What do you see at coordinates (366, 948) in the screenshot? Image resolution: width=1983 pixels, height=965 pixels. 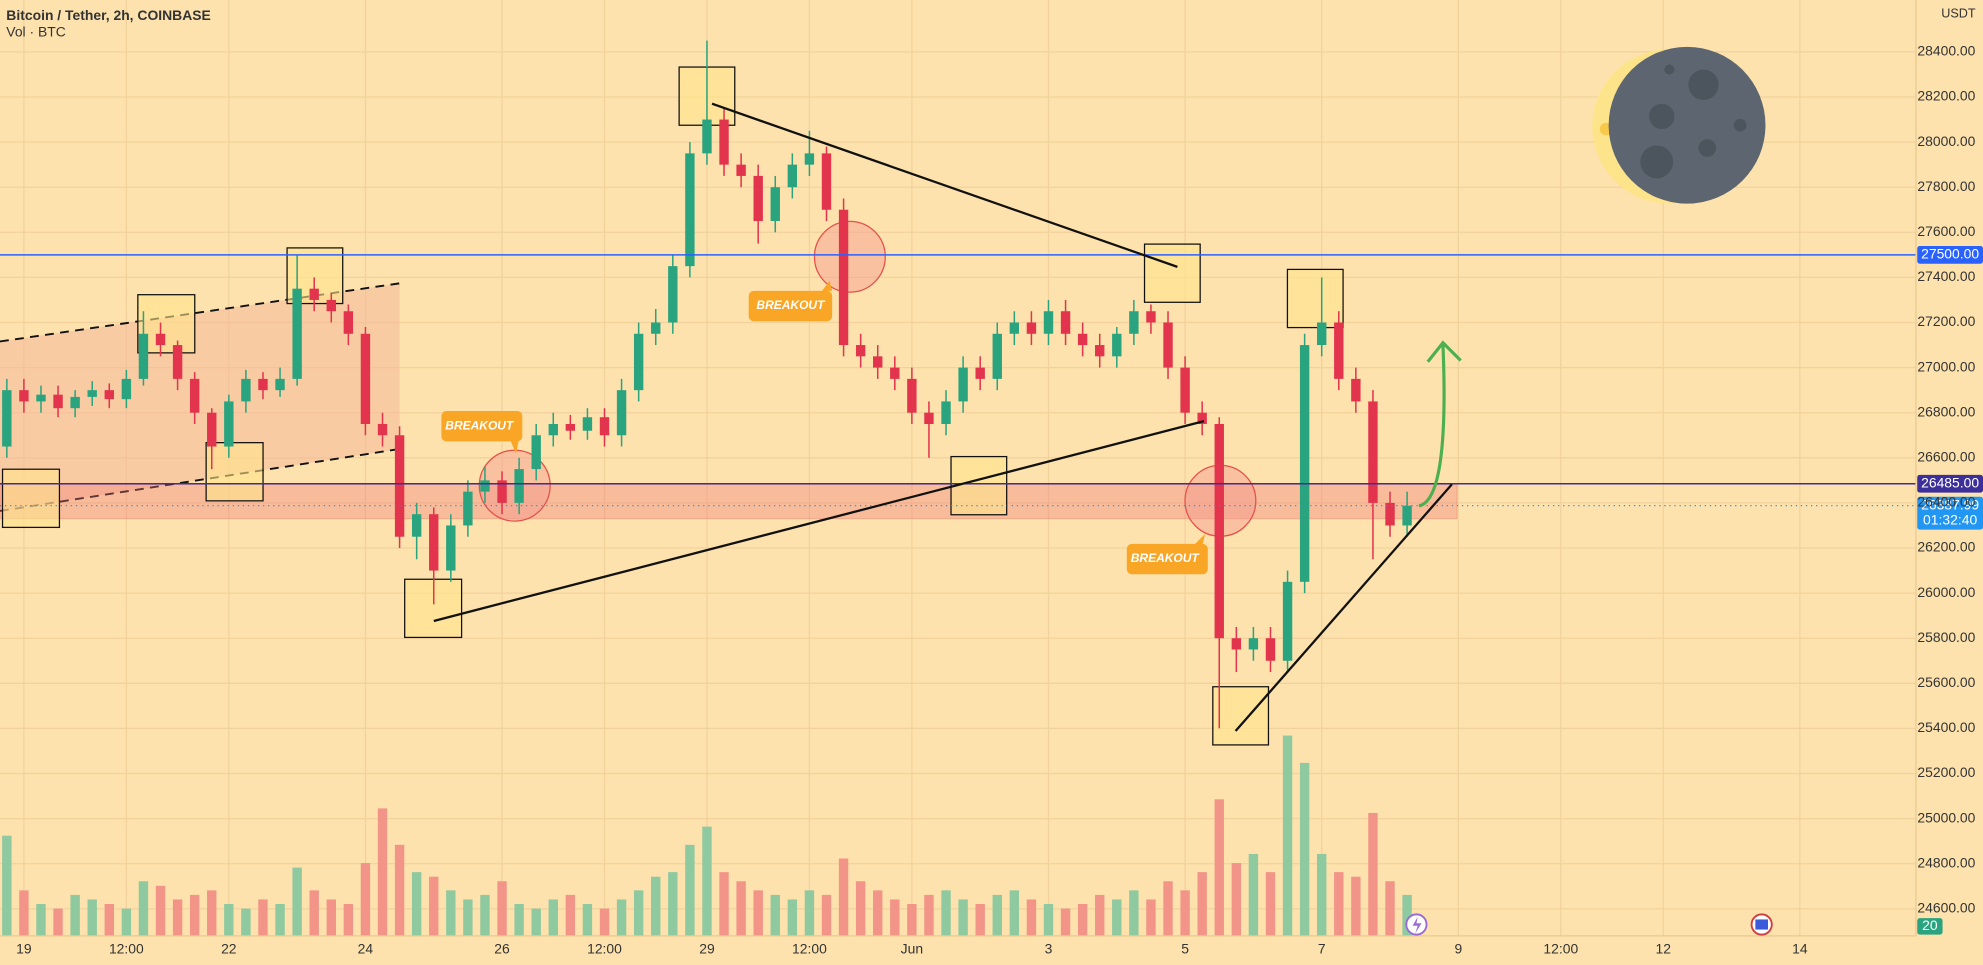 I see `x-tick-label: 24` at bounding box center [366, 948].